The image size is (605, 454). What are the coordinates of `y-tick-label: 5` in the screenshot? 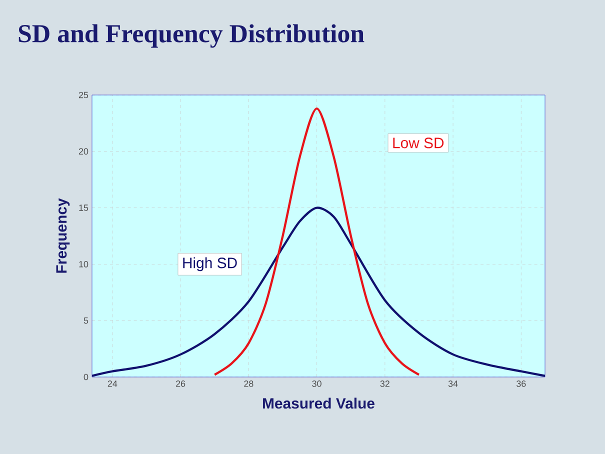 It's located at (86, 320).